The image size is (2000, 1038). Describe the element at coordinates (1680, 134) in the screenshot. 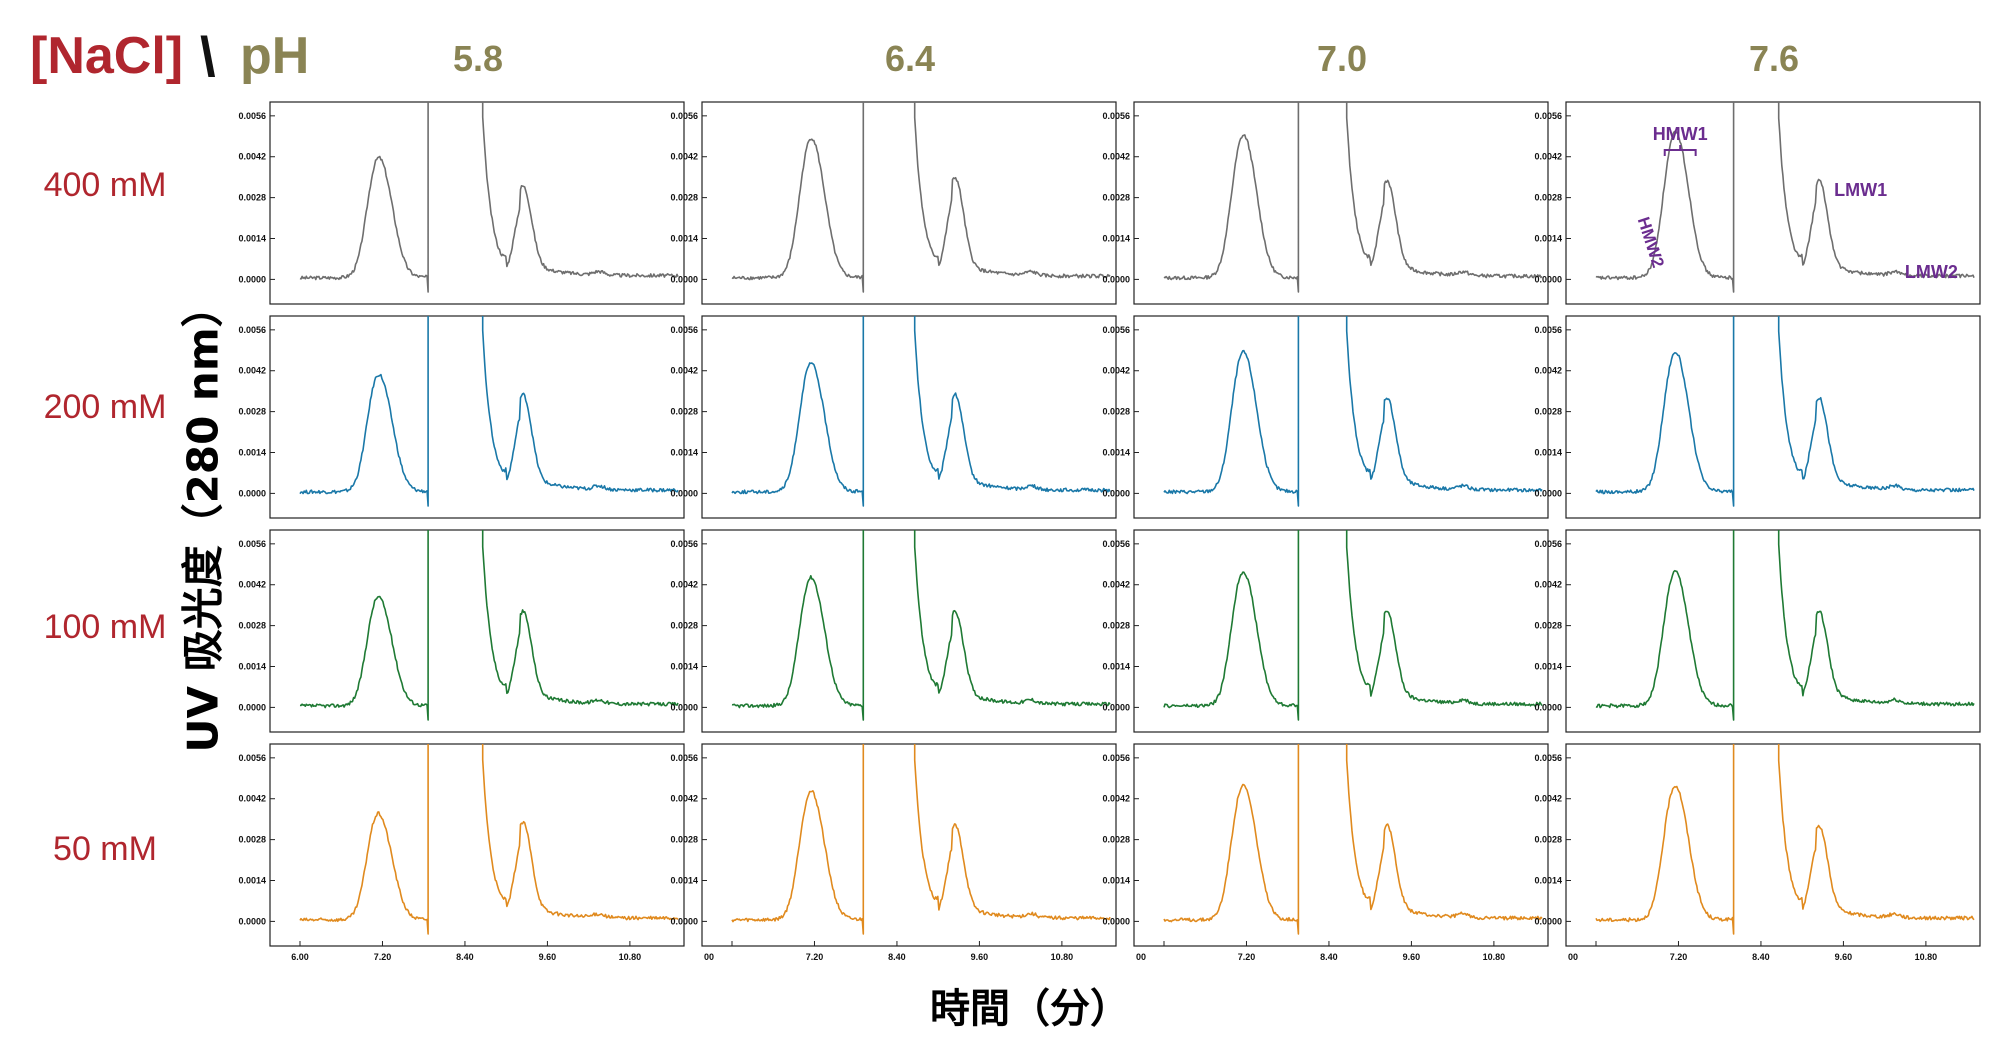

I see `hmw1-annotation: HMW1` at that location.